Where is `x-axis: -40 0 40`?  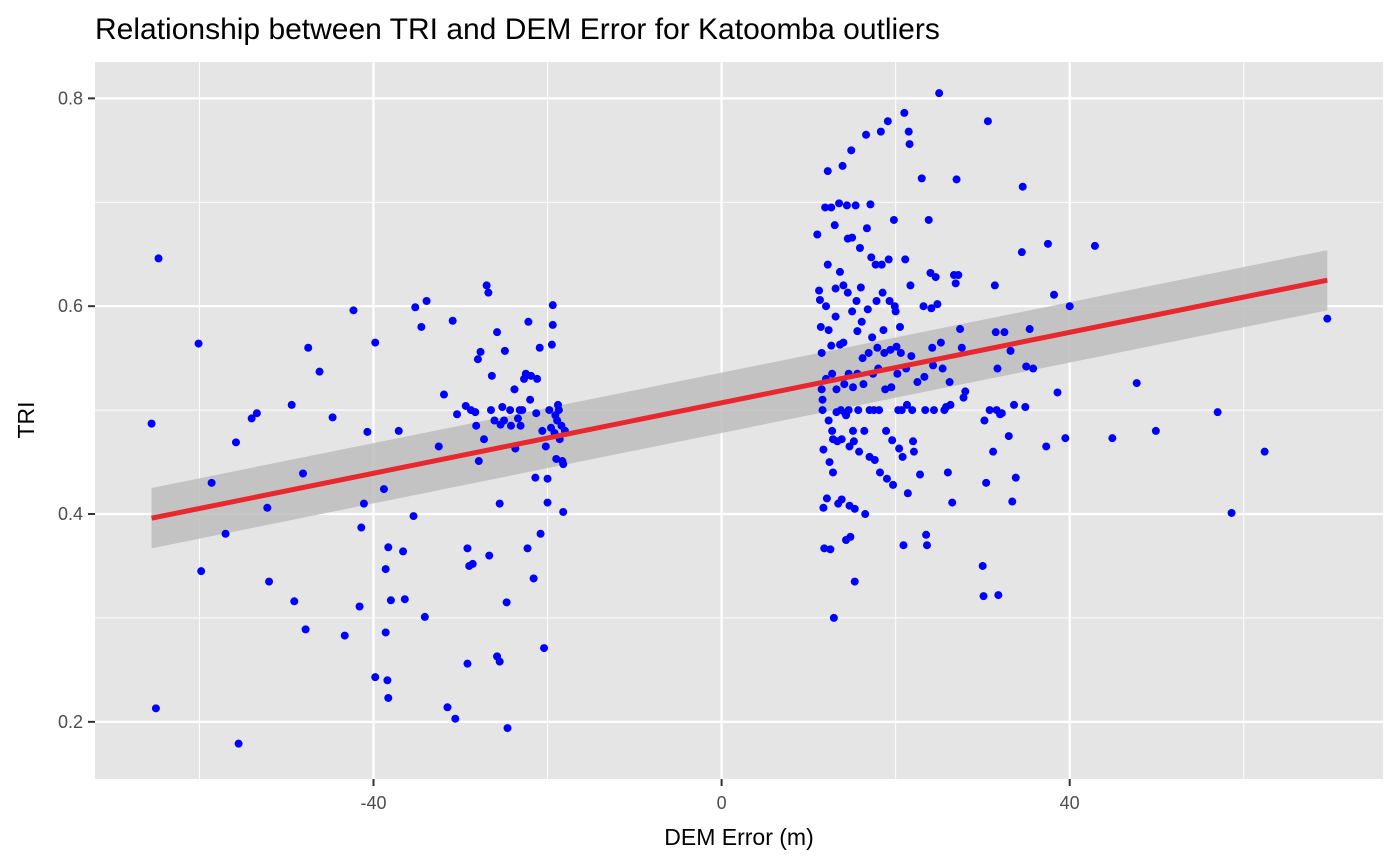 x-axis: -40 0 40 is located at coordinates (720, 796).